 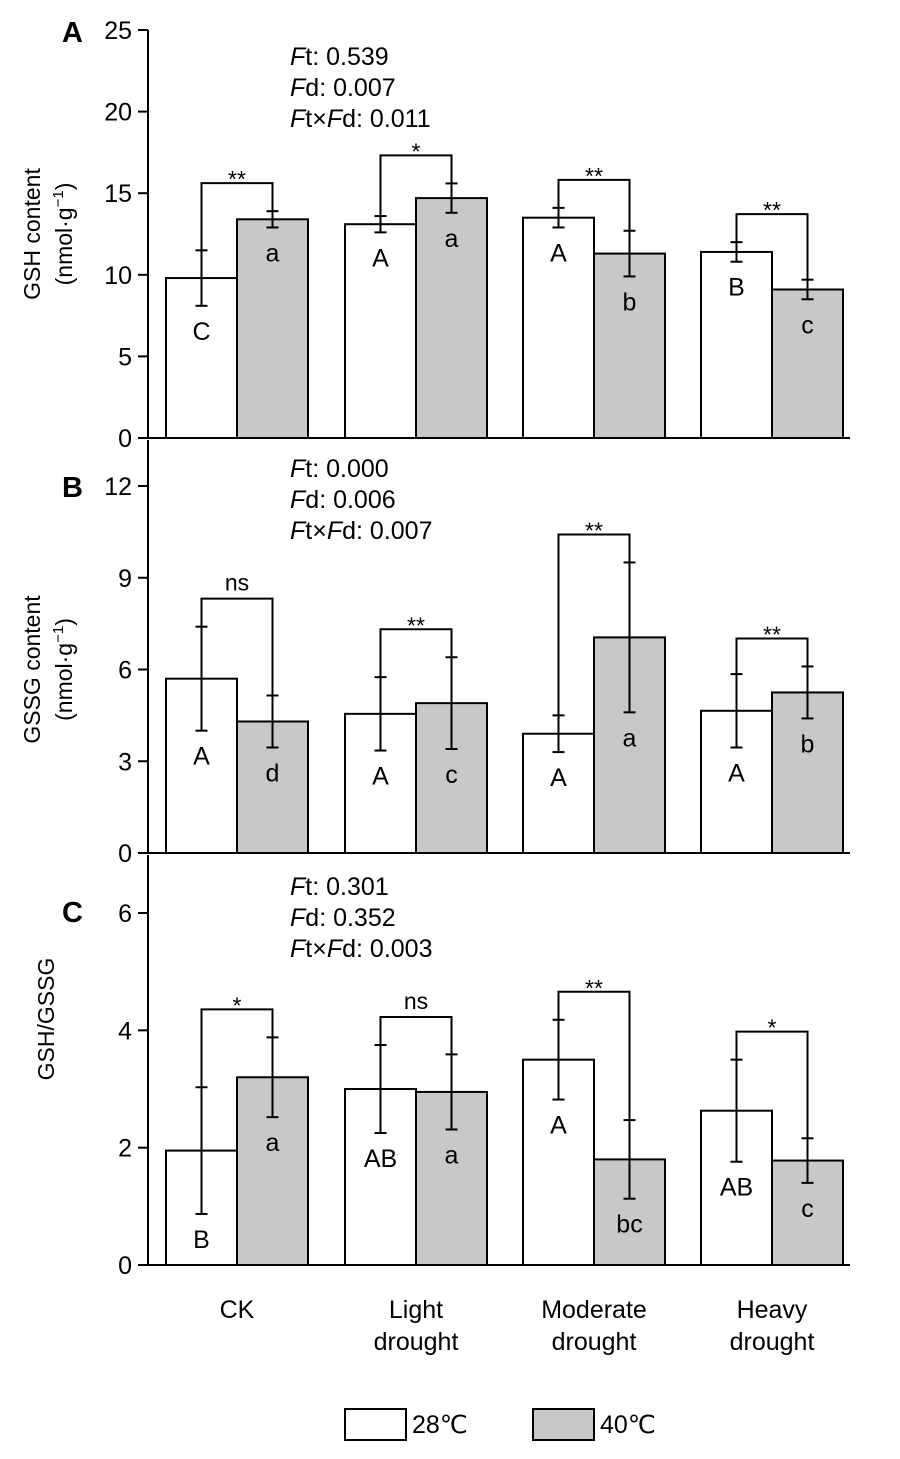 I want to click on legend-label: 28℃, so click(x=440, y=1425).